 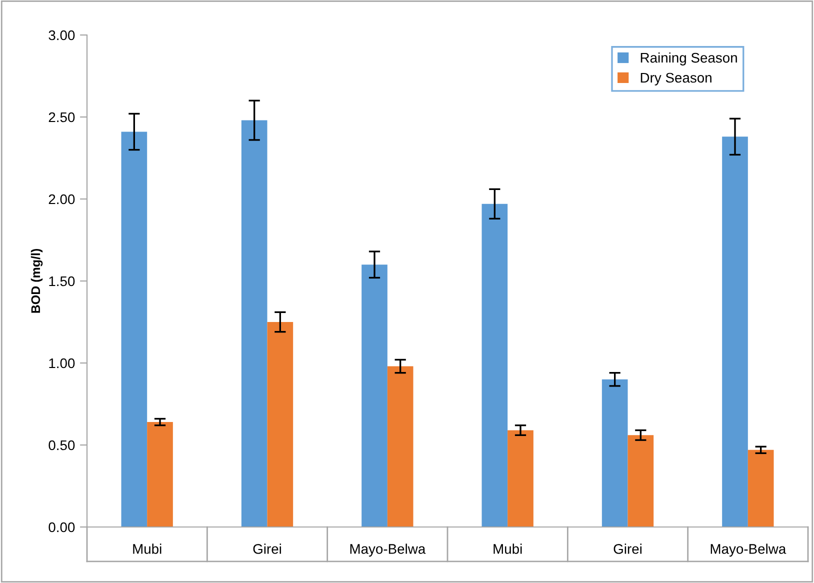 I want to click on y-tick-label: 0.50, so click(x=61, y=445).